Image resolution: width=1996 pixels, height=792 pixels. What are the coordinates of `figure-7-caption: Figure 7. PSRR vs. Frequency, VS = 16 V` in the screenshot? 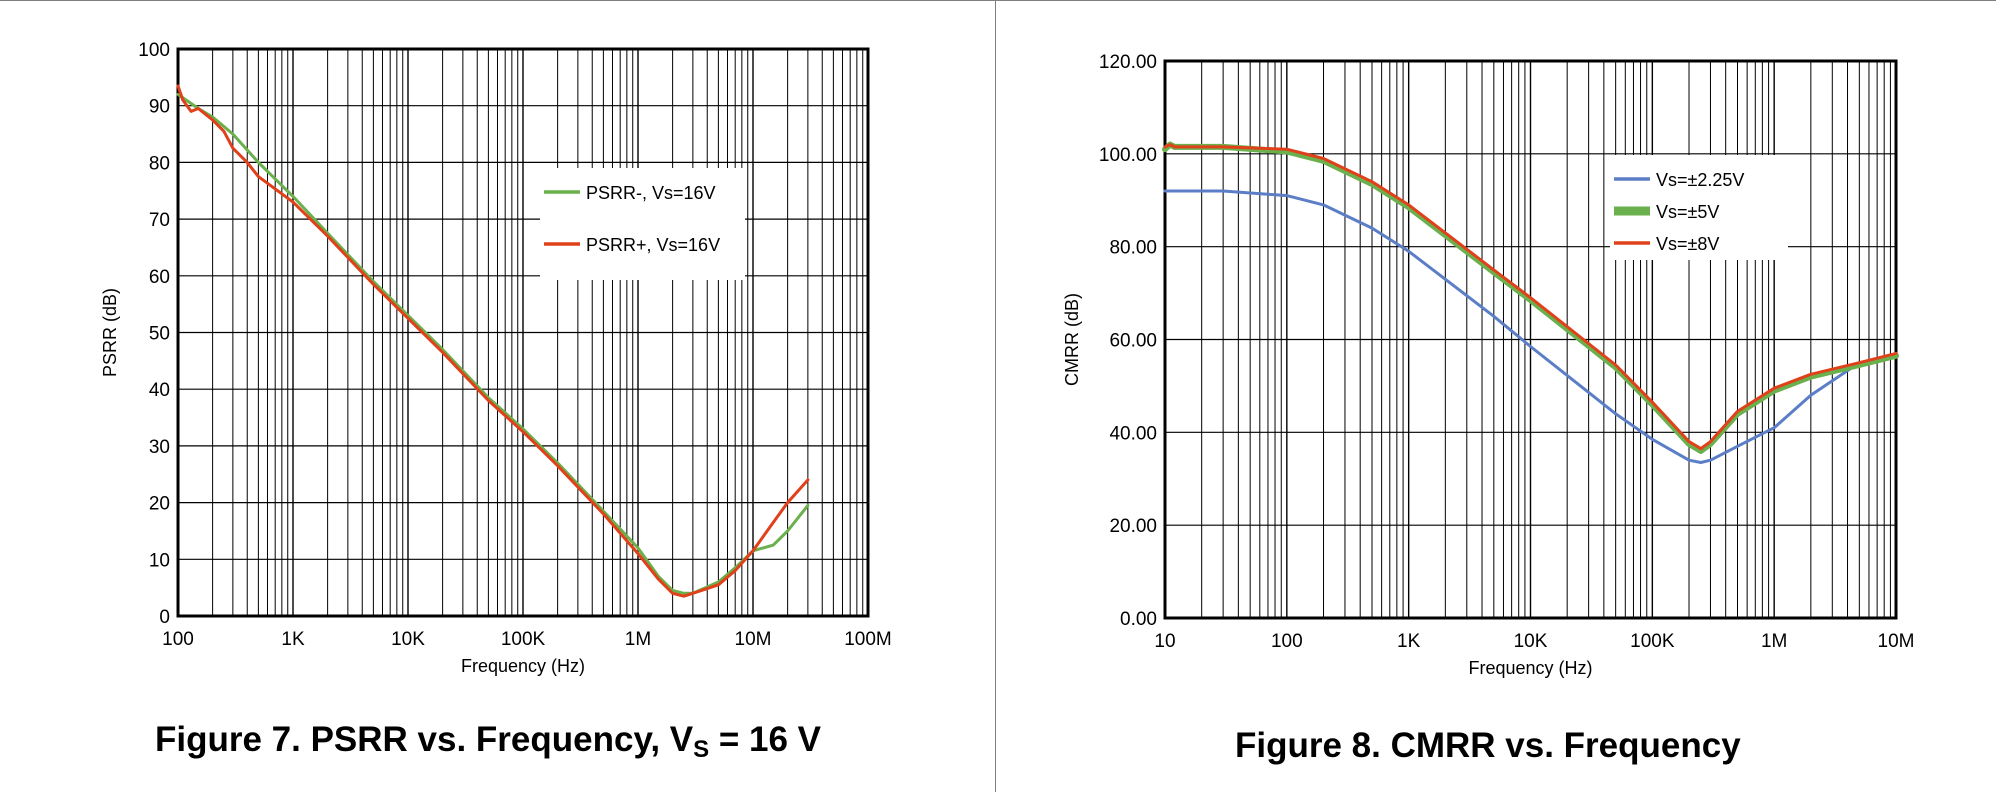 It's located at (488, 741).